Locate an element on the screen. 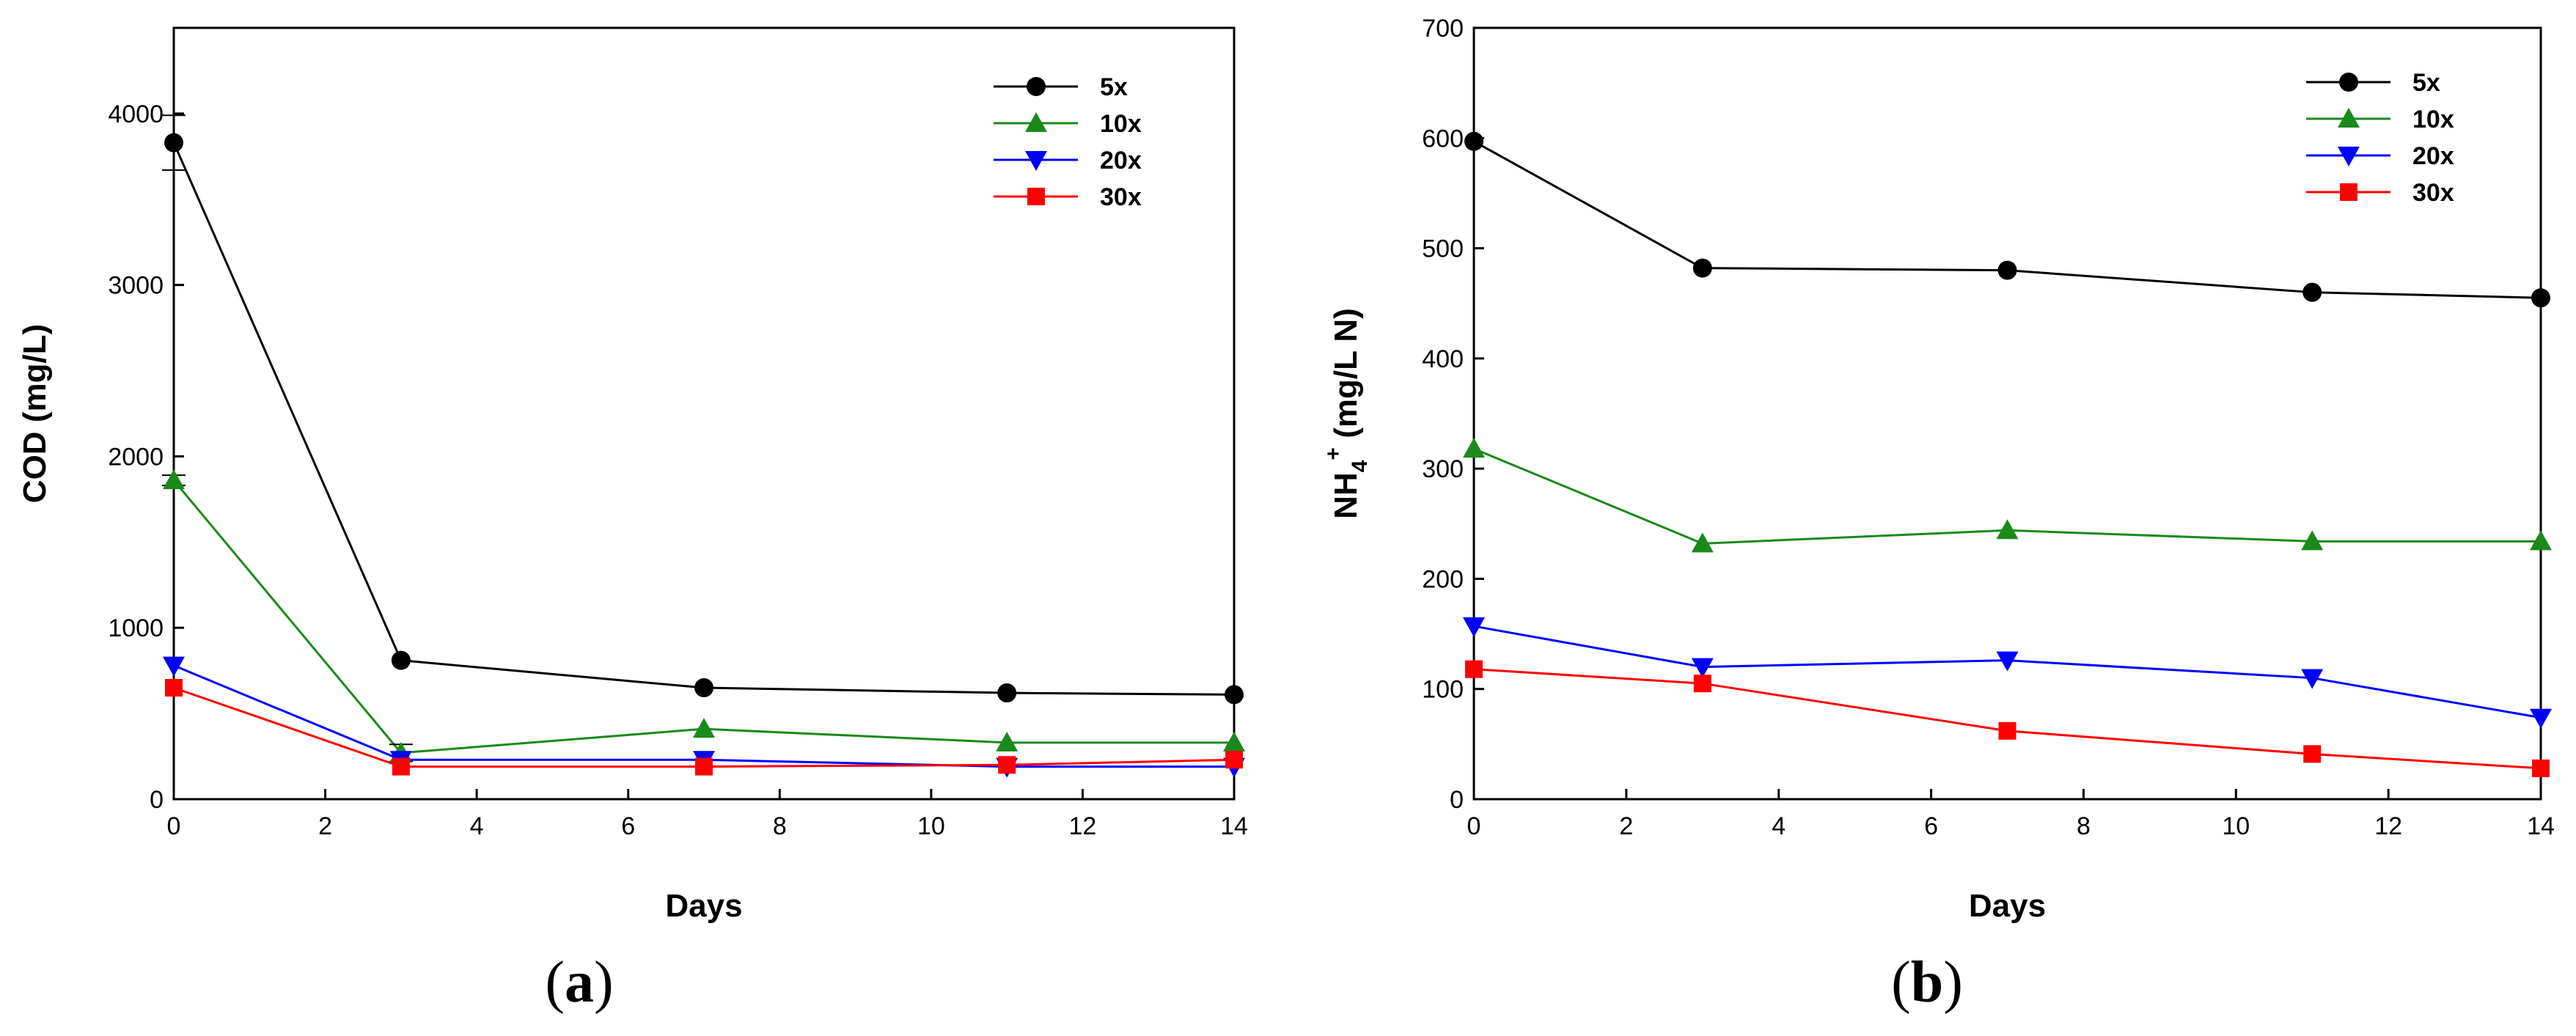  y-tick-label: 500 is located at coordinates (1443, 249).